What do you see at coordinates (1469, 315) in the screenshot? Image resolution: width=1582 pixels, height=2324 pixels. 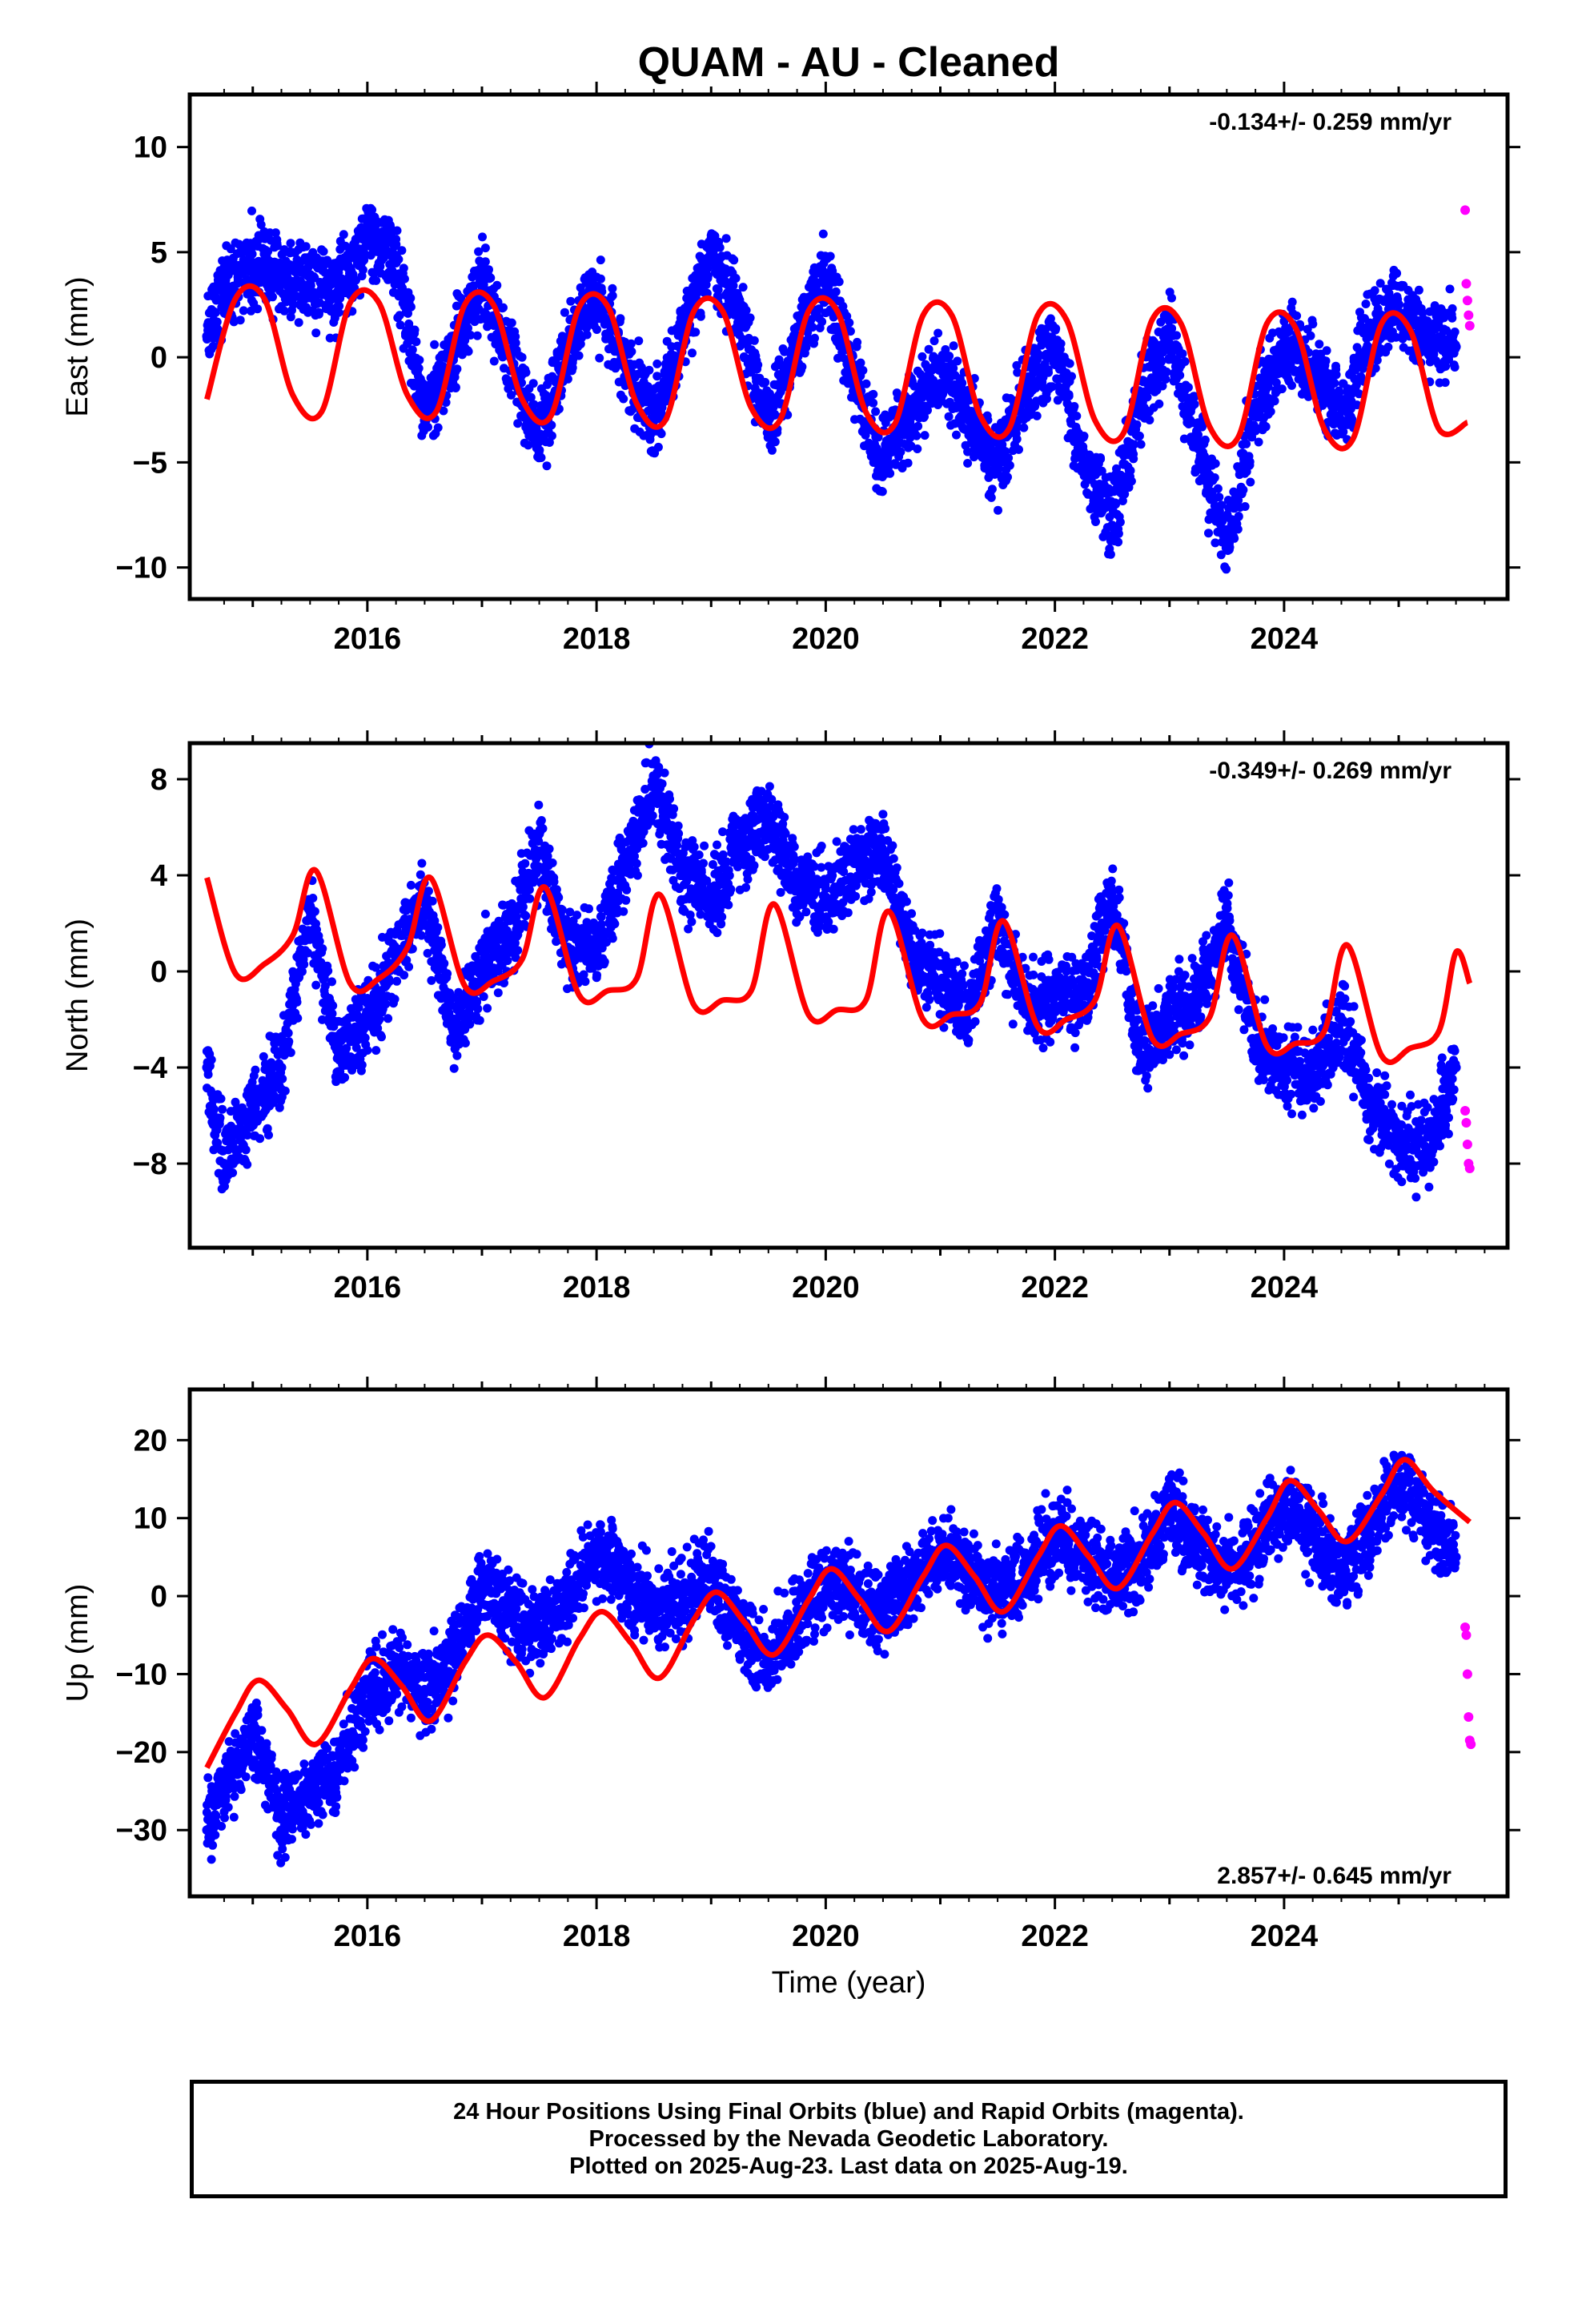 I see `rapid-orbit-point` at bounding box center [1469, 315].